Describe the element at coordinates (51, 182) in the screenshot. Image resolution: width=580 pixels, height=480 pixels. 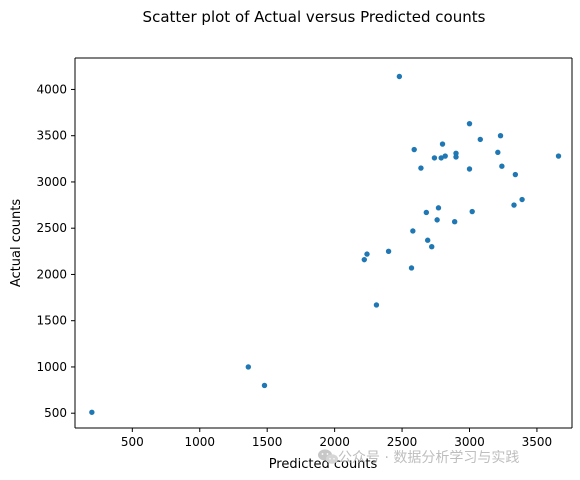
I see `y-tick-label: 3000` at that location.